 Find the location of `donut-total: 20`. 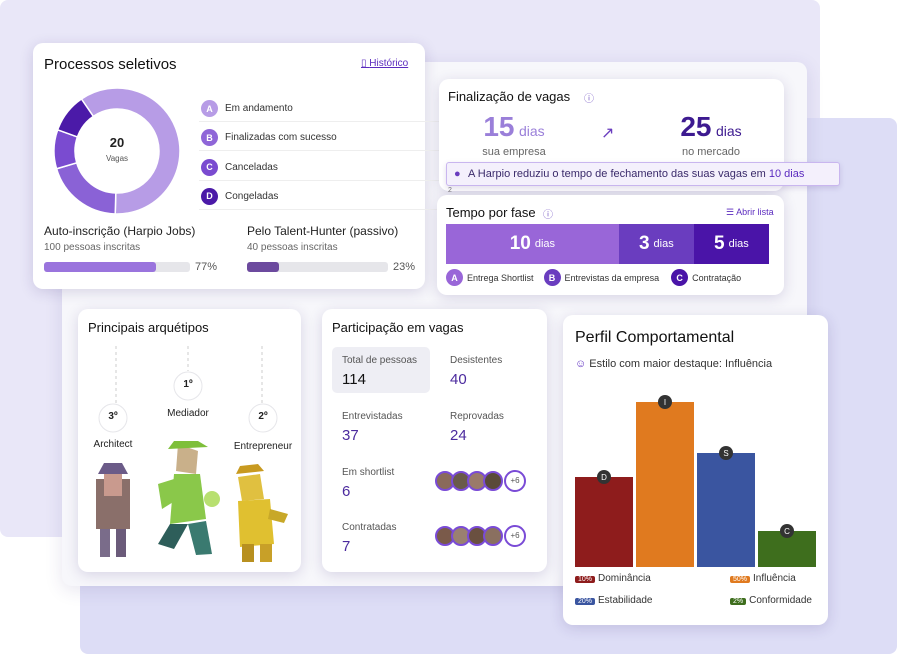

donut-total: 20 is located at coordinates (117, 142).